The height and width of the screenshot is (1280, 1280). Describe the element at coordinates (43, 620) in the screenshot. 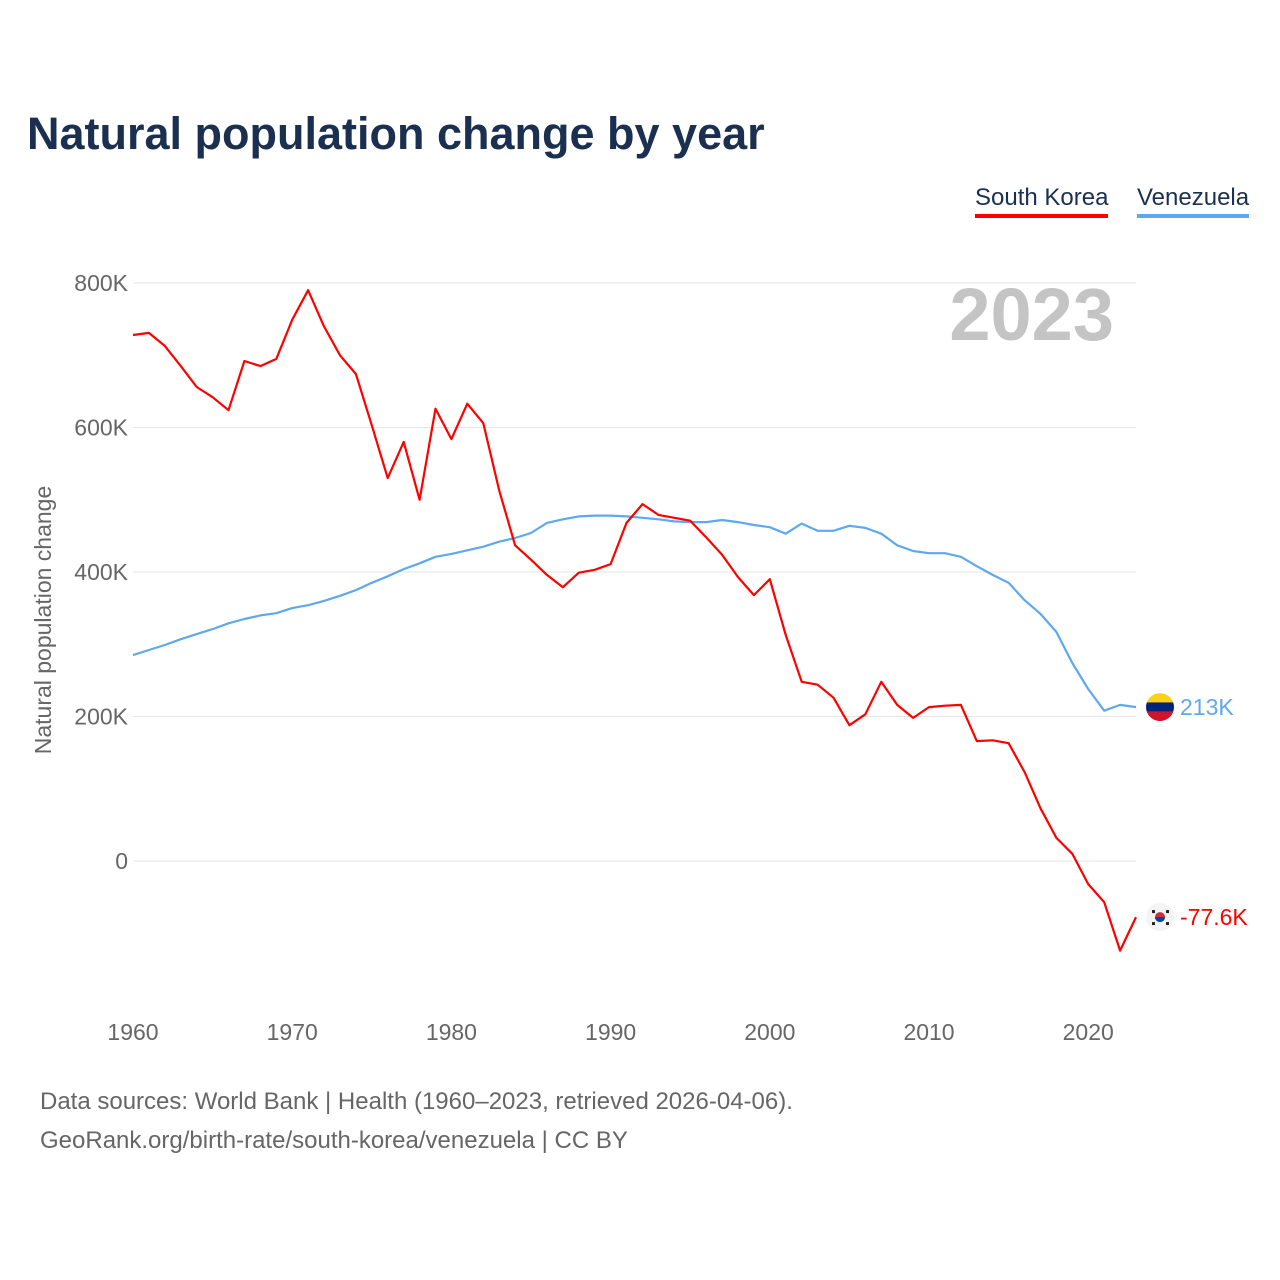

I see `y-axis-label: Natural population change` at that location.